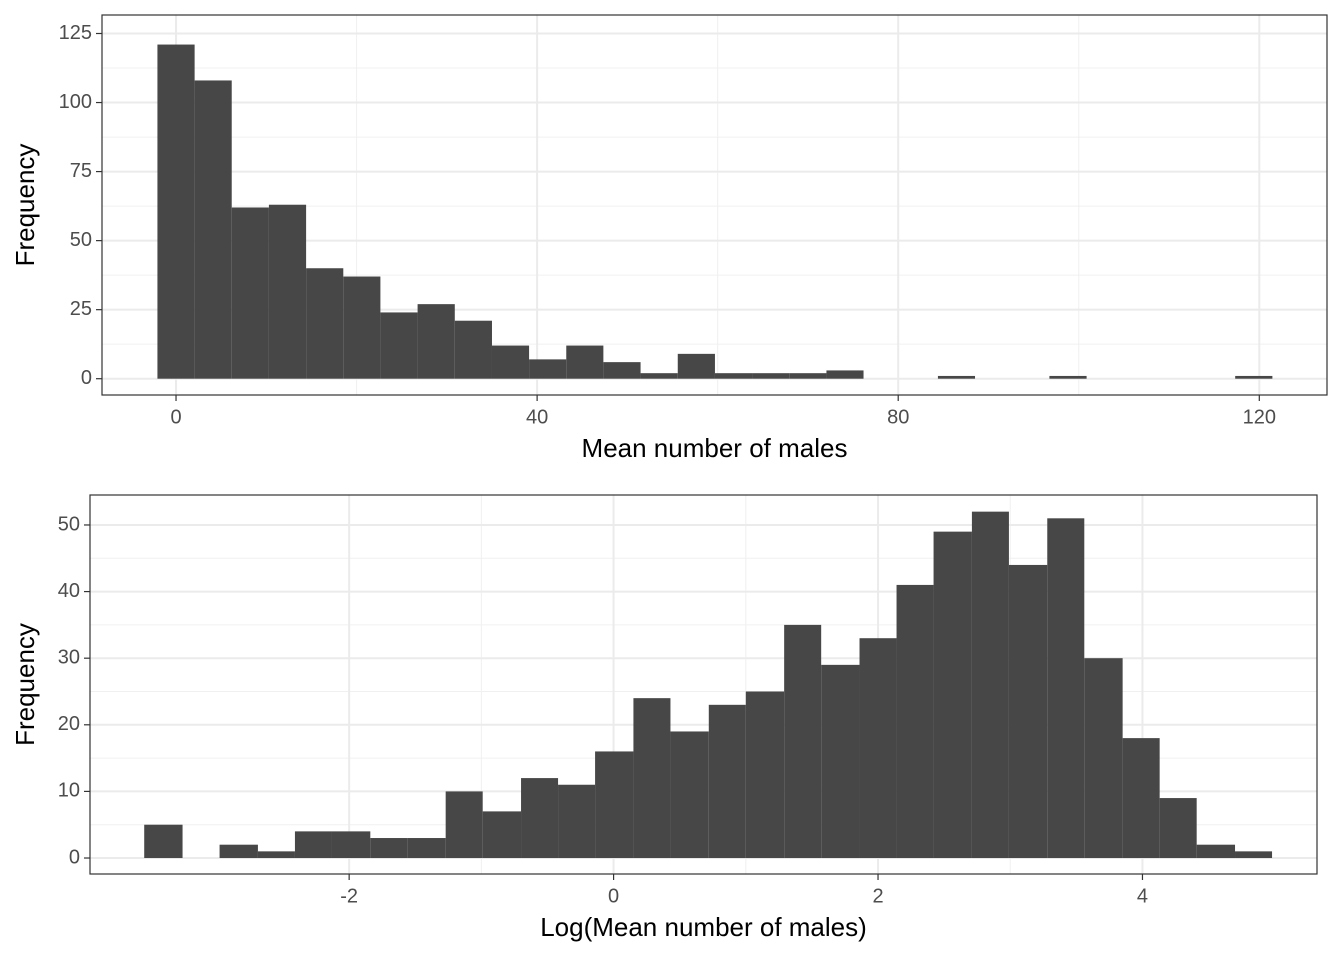  Describe the element at coordinates (69, 591) in the screenshot. I see `y-tick-label: 40` at that location.